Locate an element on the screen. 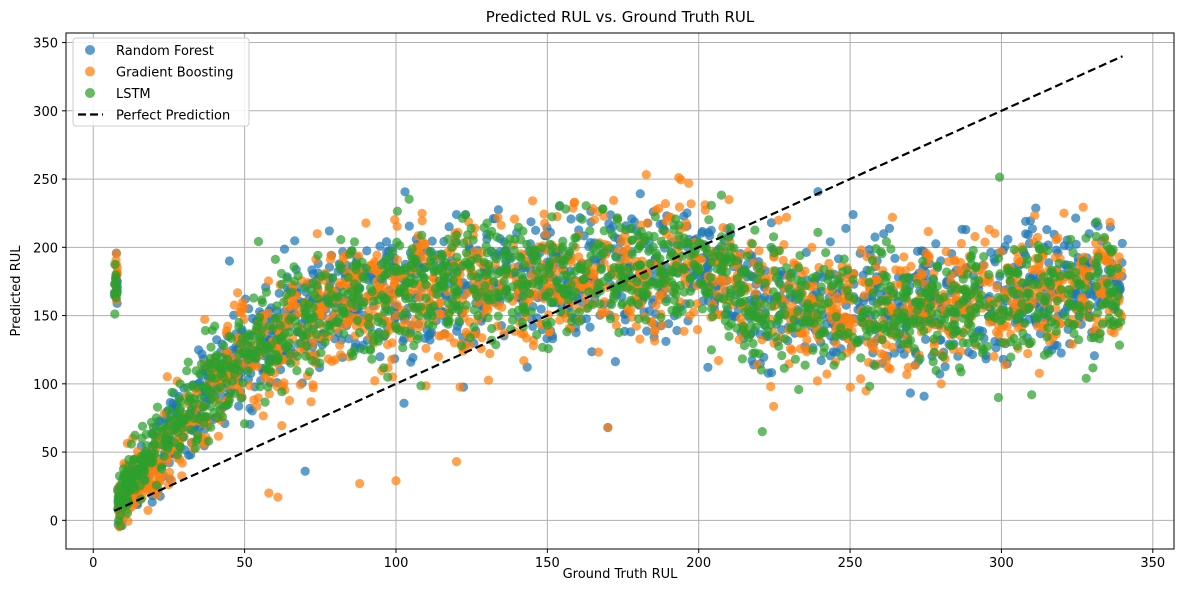 The height and width of the screenshot is (590, 1189). x-tick-label: 250 is located at coordinates (850, 563).